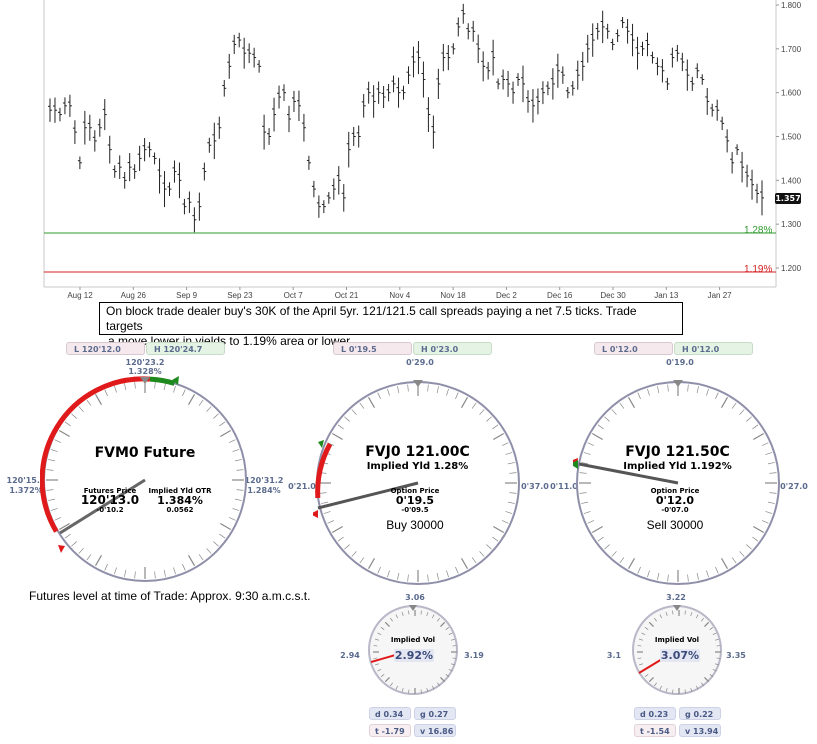 Image resolution: width=817 pixels, height=744 pixels. Describe the element at coordinates (417, 452) in the screenshot. I see `gauge2-title: FVJ0 121.00C` at that location.